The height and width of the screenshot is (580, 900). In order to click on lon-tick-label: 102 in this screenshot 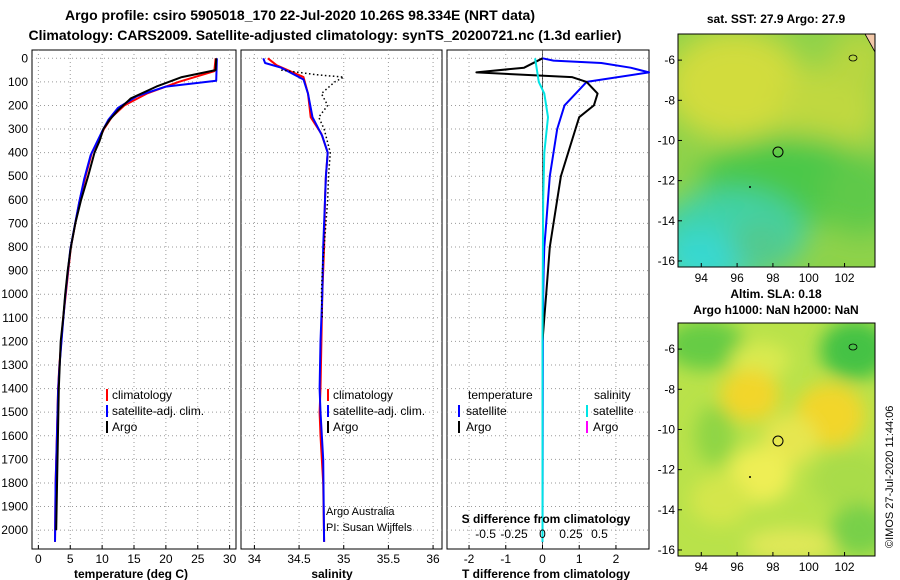, I will do `click(845, 567)`.